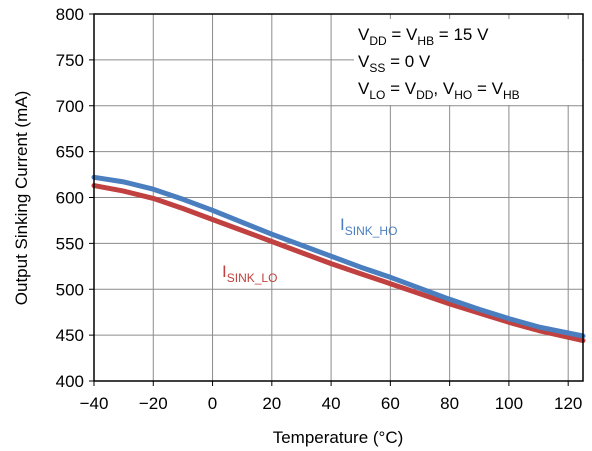 The height and width of the screenshot is (451, 592). Describe the element at coordinates (70, 289) in the screenshot. I see `y-tick-label: 500` at that location.